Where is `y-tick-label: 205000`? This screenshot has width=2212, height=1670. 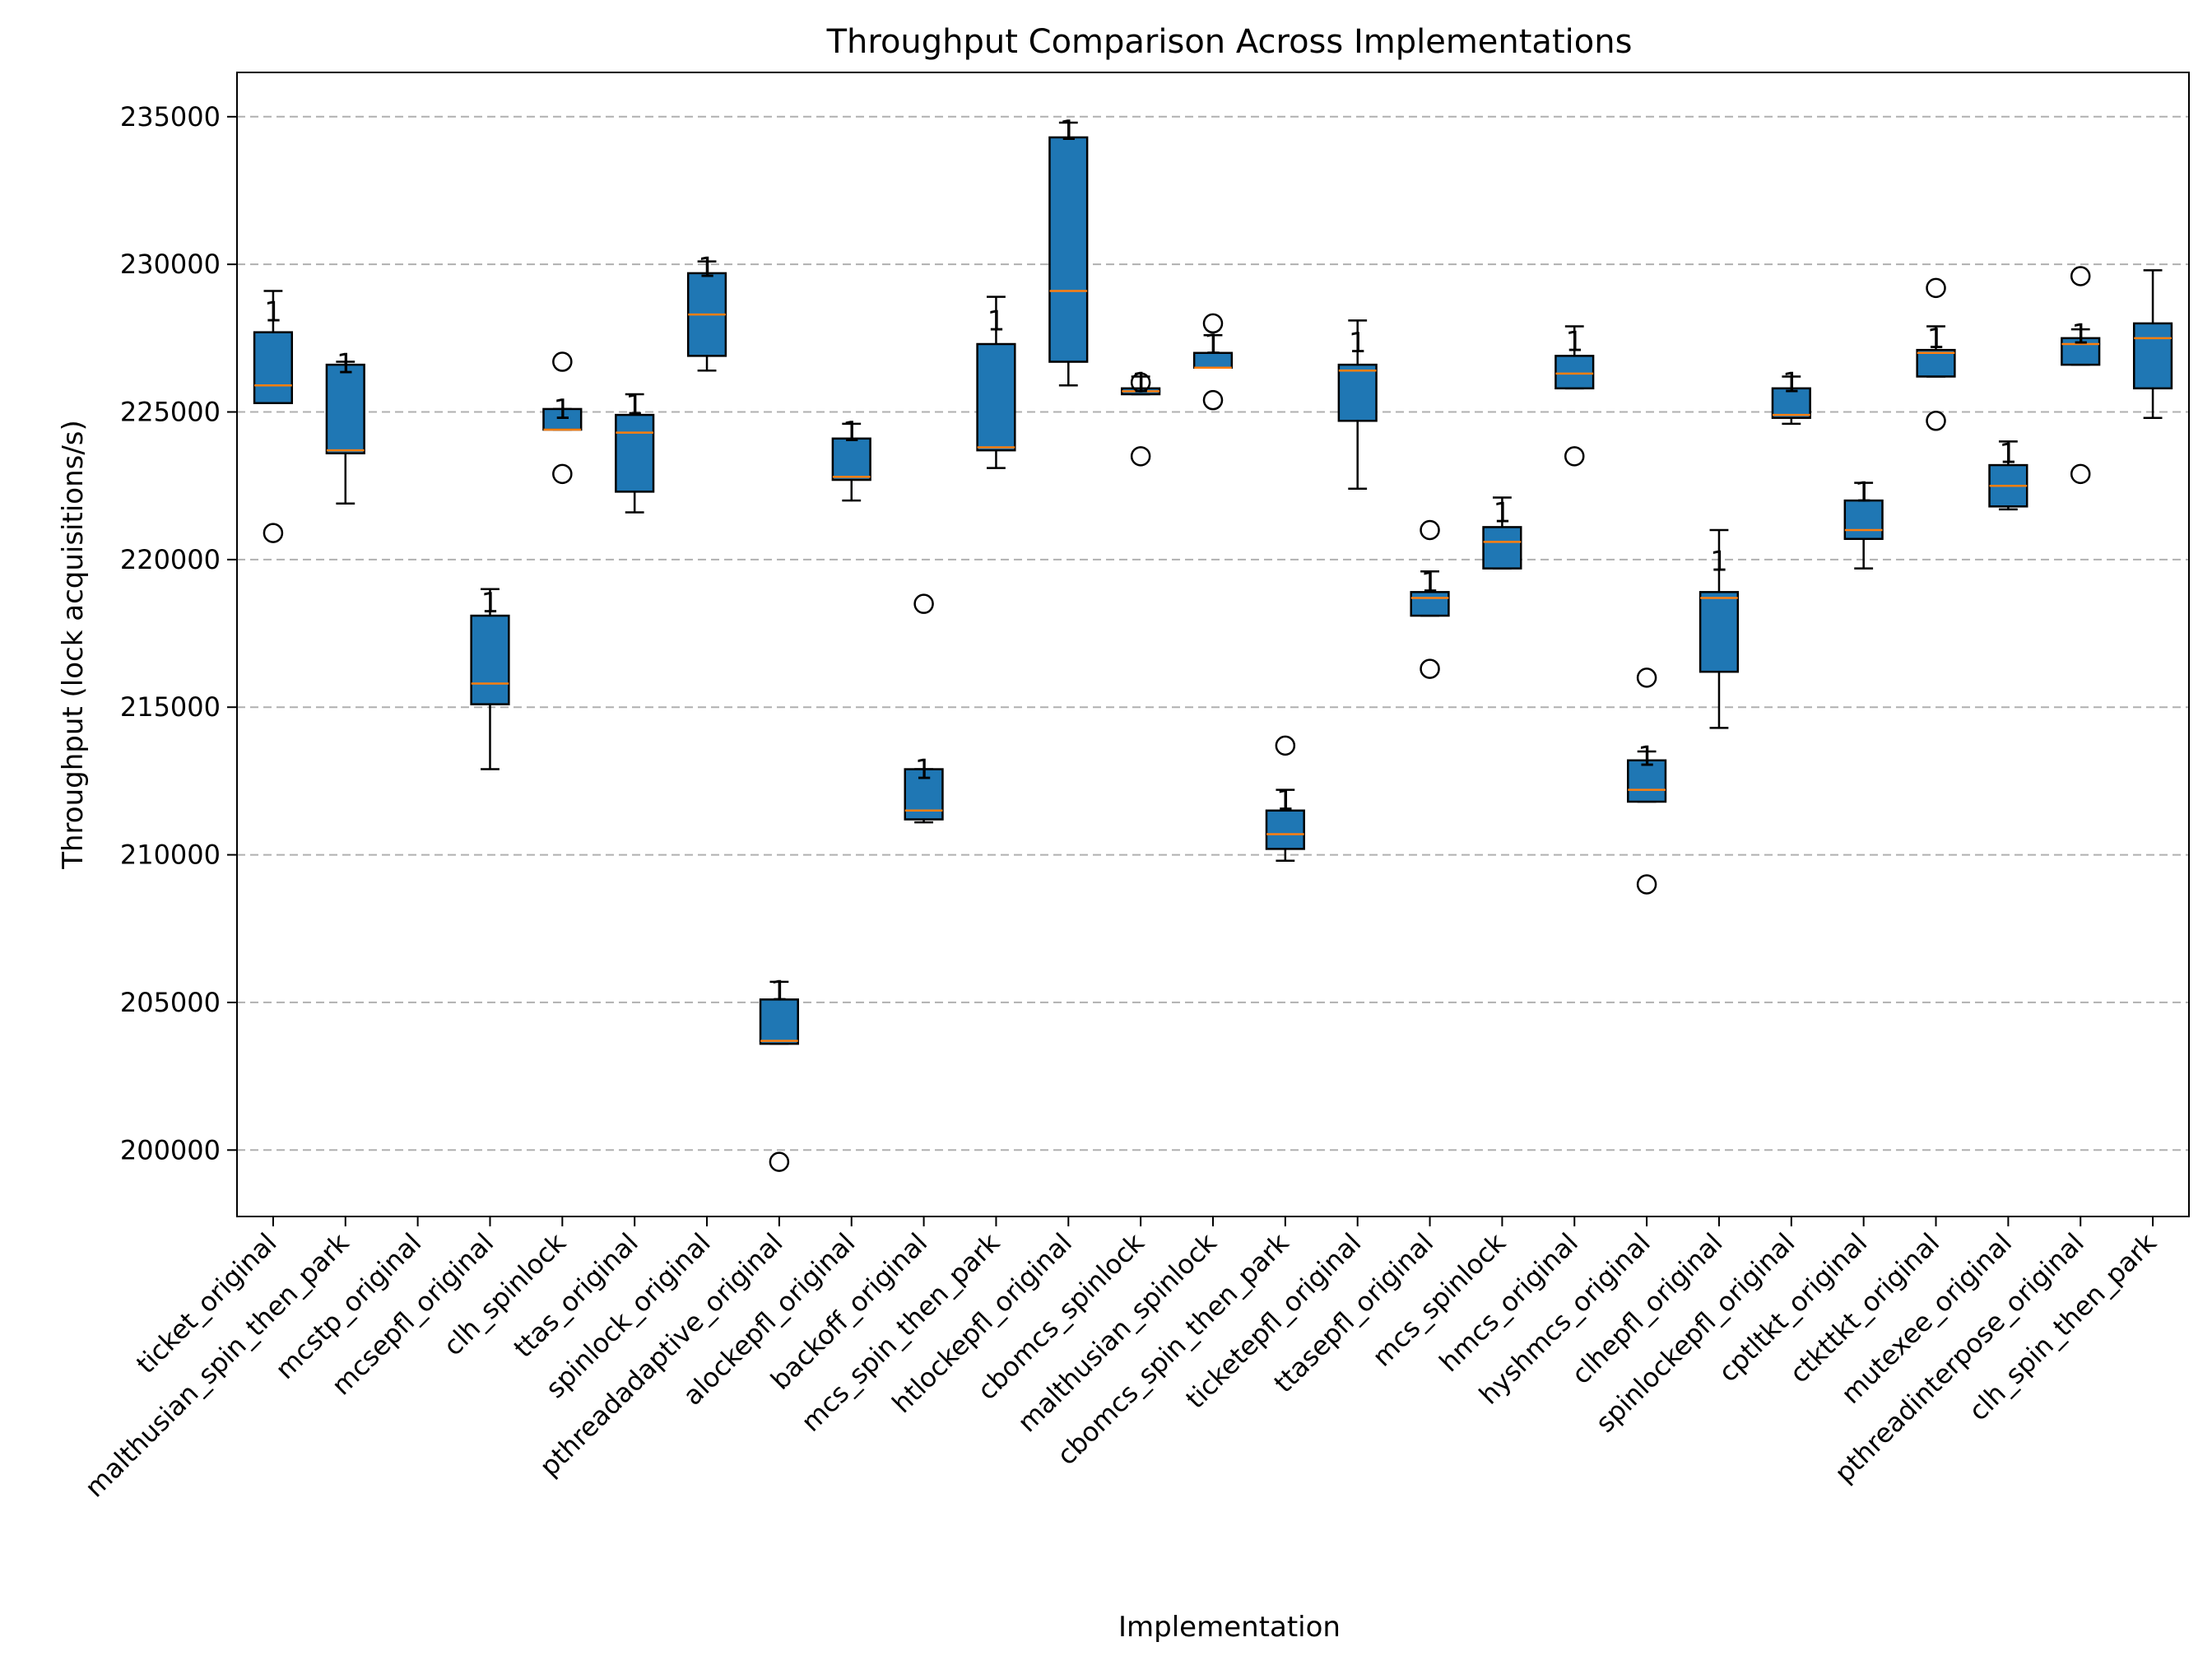 y-tick-label: 205000 is located at coordinates (170, 1002).